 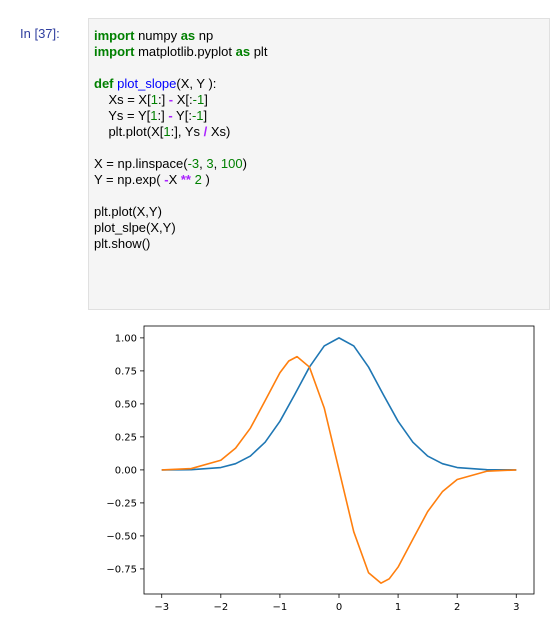 I want to click on code-token: (X, Y ):, so click(x=196, y=83).